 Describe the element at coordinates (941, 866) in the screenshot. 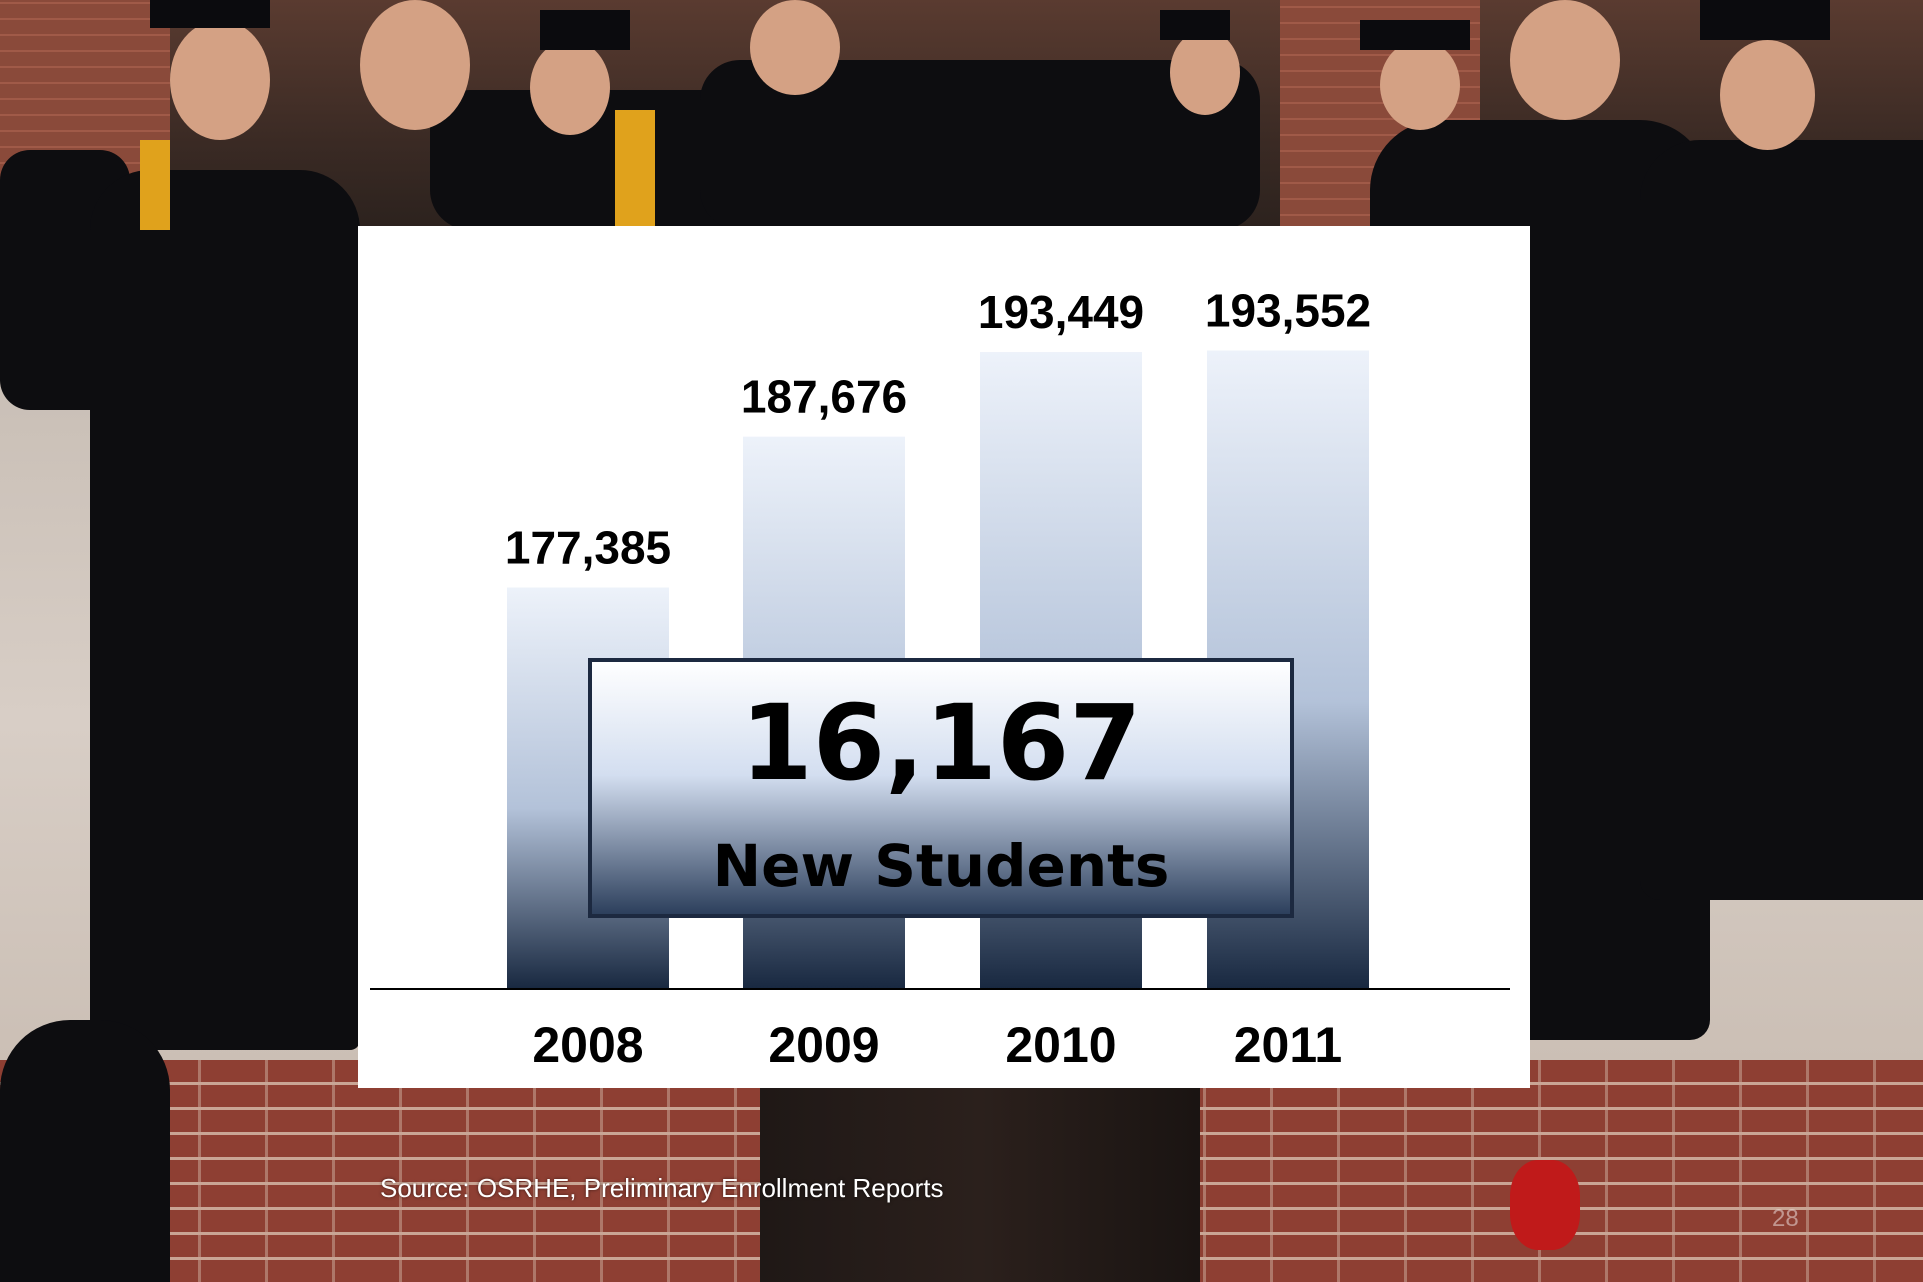

I see `callout-label: New Students` at that location.